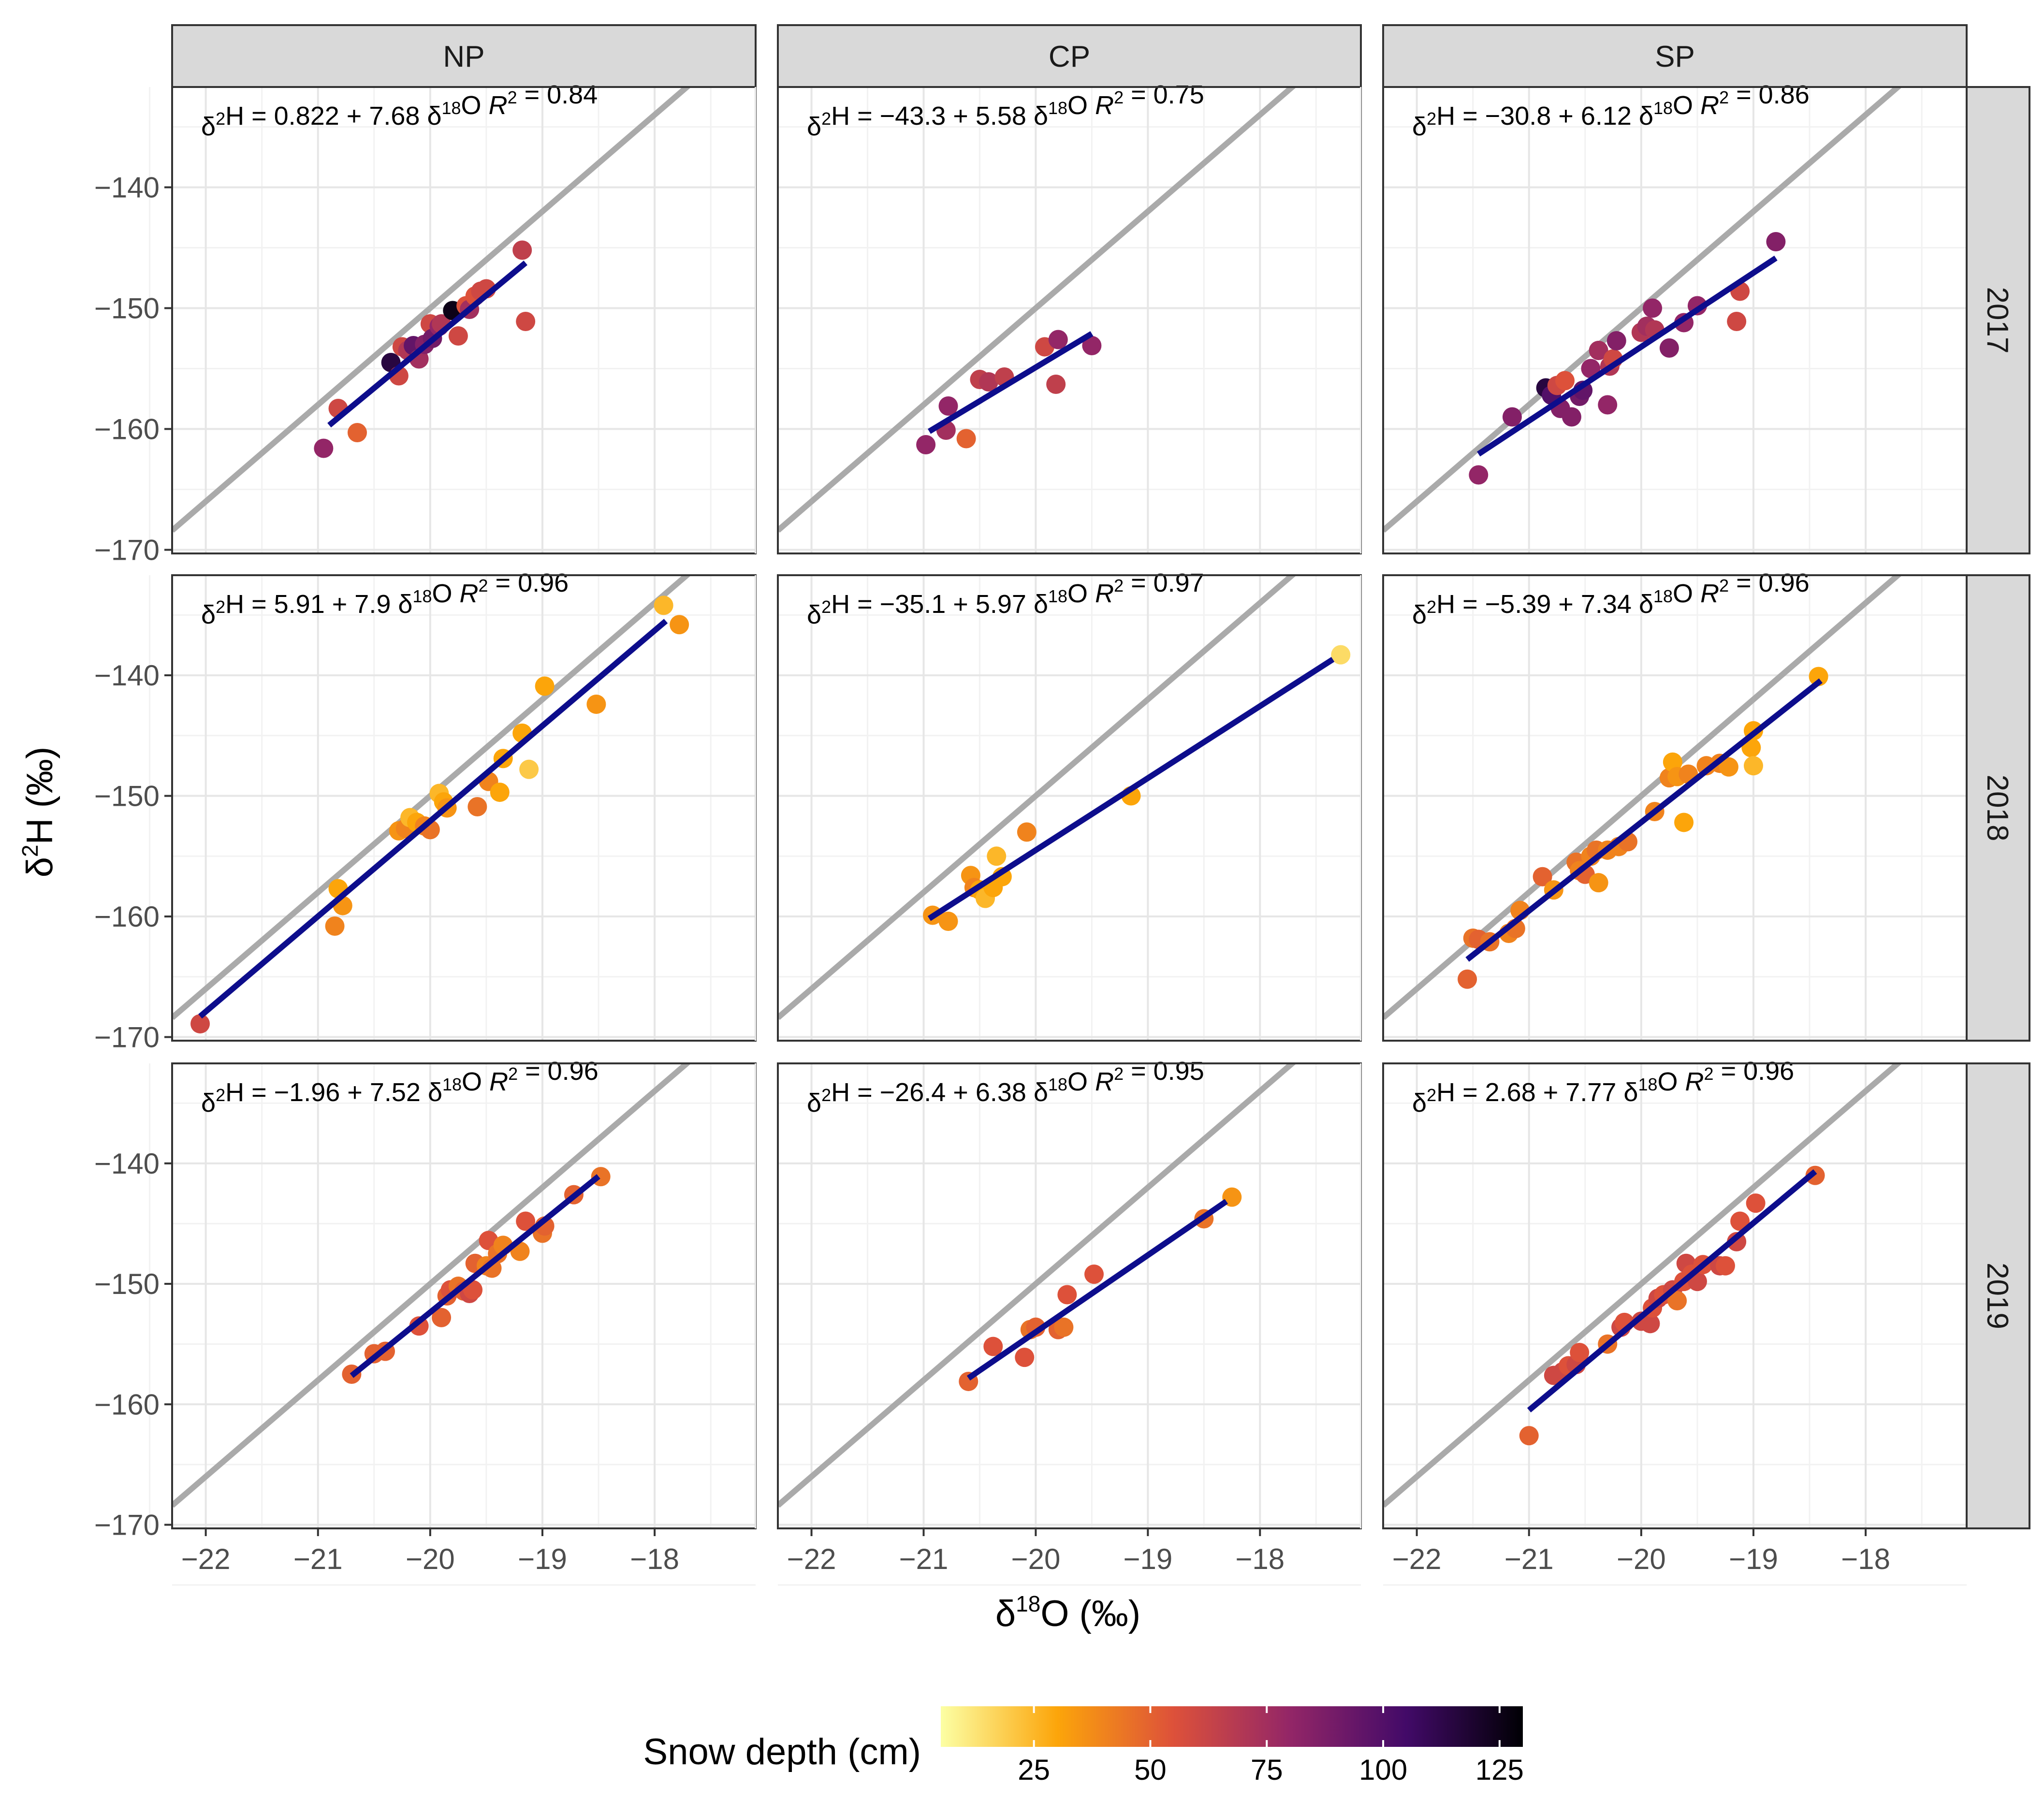 The image size is (2044, 1801). I want to click on strip-cp, so click(1069, 56).